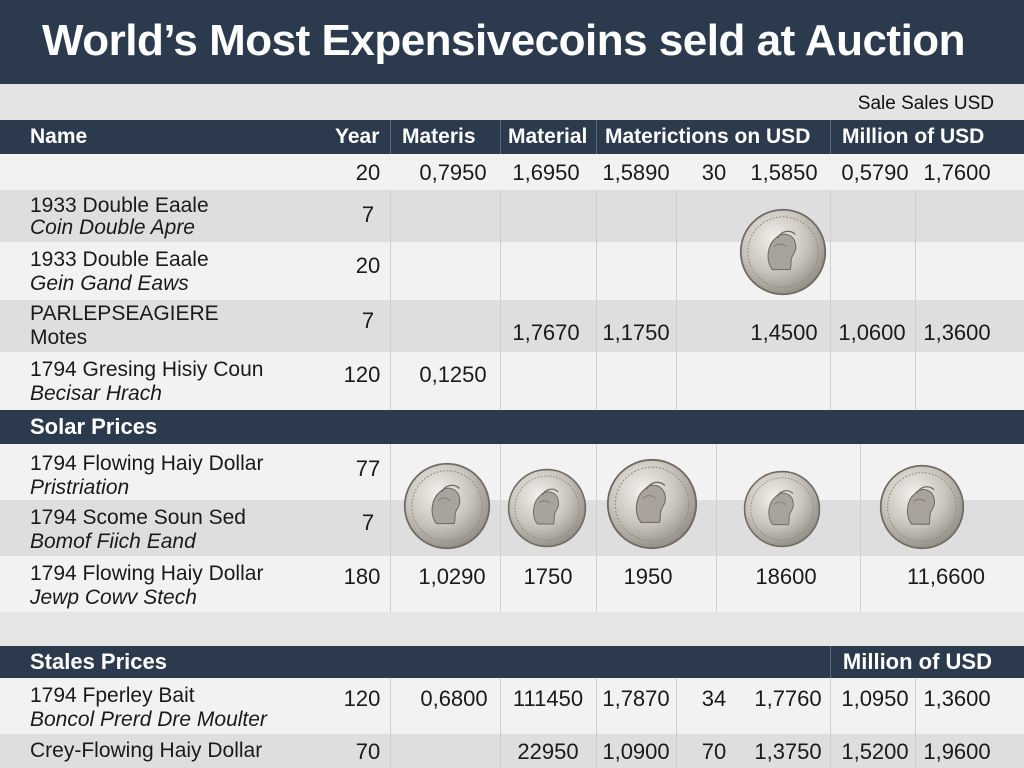 This screenshot has height=768, width=1024. What do you see at coordinates (368, 751) in the screenshot?
I see `row-year: 70` at bounding box center [368, 751].